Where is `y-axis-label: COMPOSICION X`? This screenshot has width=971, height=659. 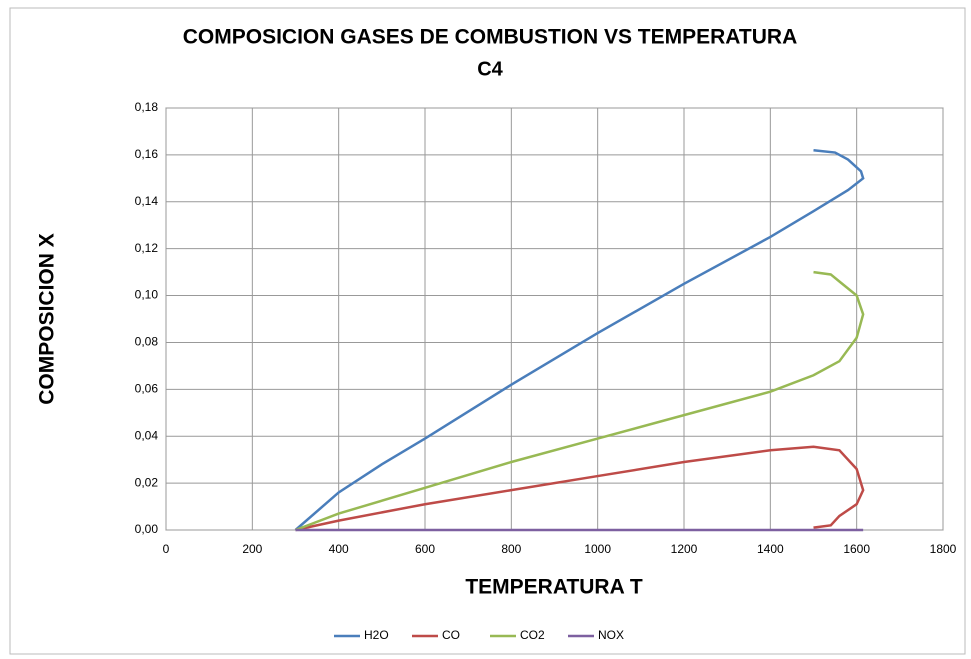
y-axis-label: COMPOSICION X is located at coordinates (47, 319).